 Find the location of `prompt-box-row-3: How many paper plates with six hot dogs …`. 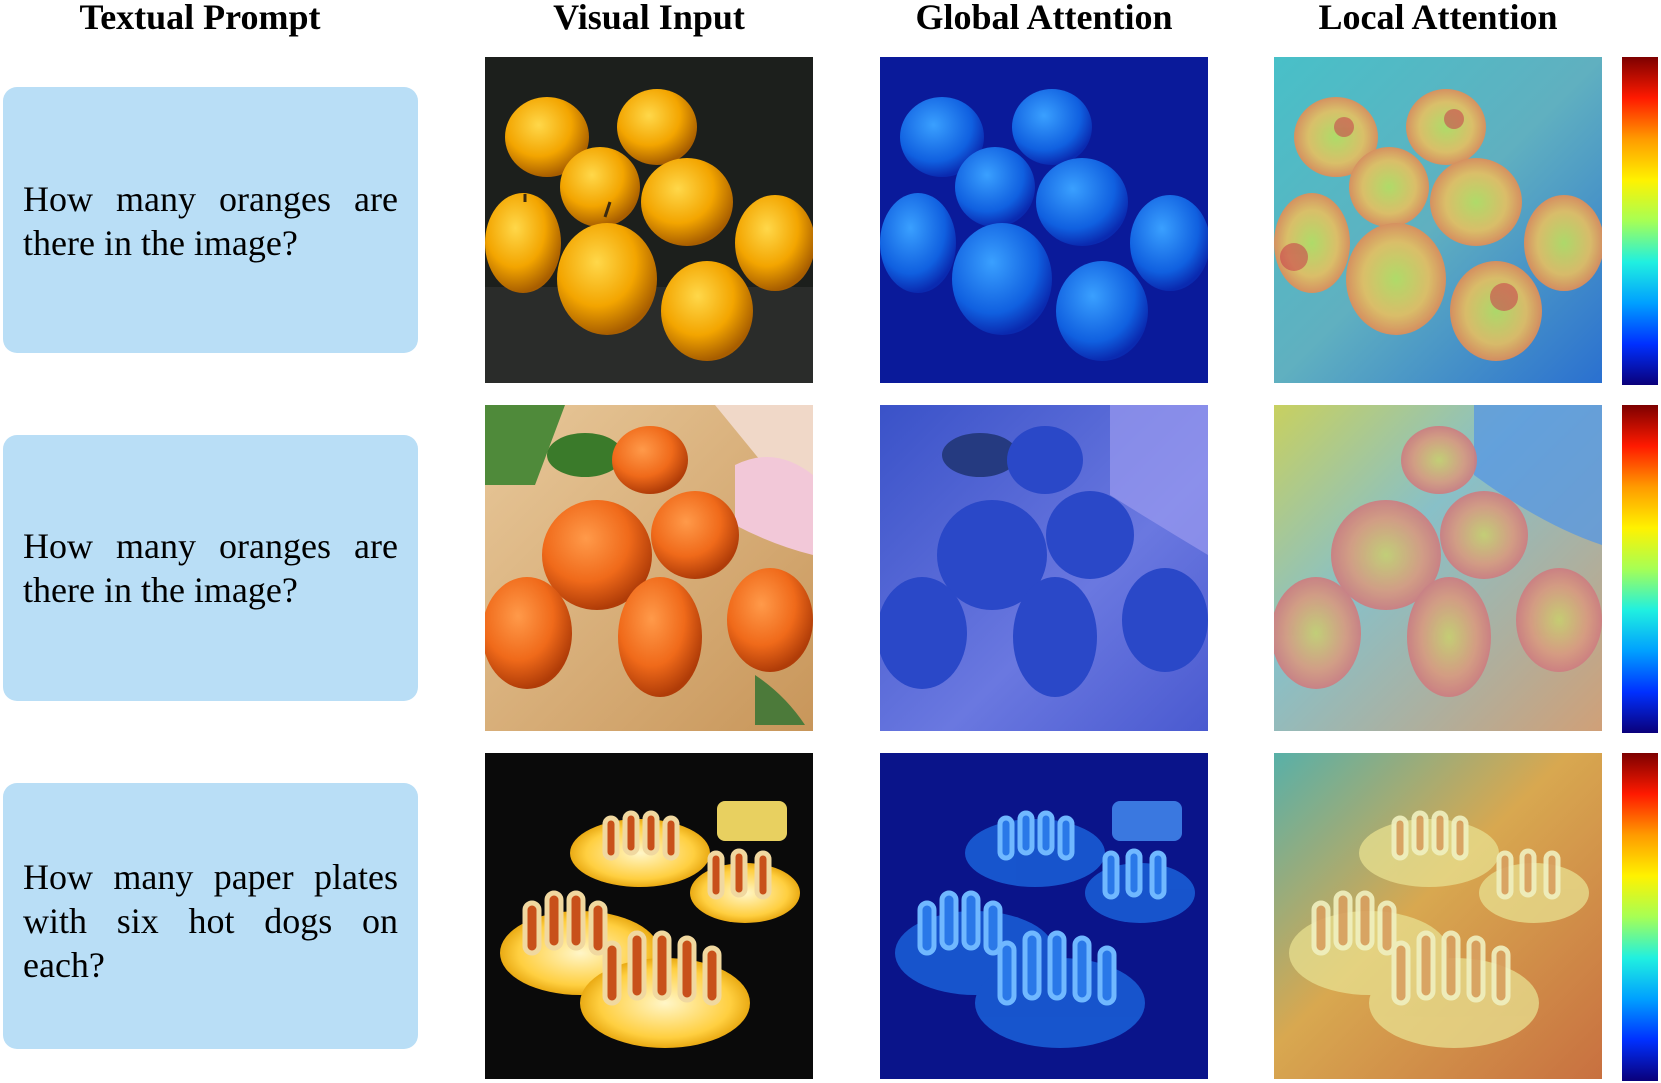

prompt-box-row-3: How many paper plates with six hot dogs … is located at coordinates (210, 916).